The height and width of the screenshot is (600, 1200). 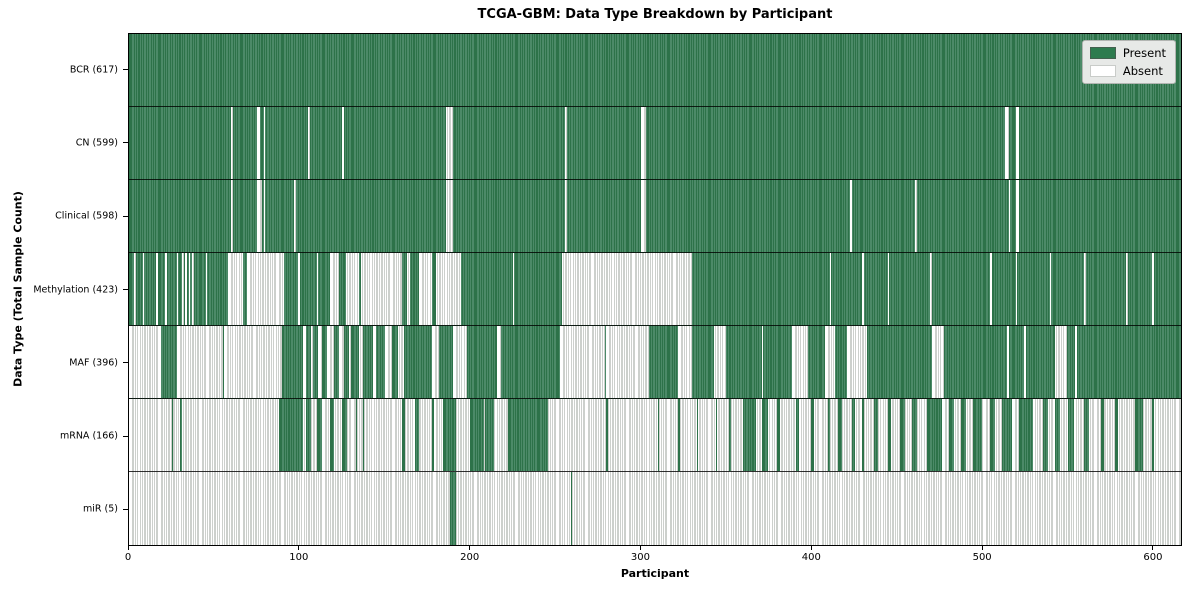 I want to click on legend: Present Absent, so click(x=1128, y=62).